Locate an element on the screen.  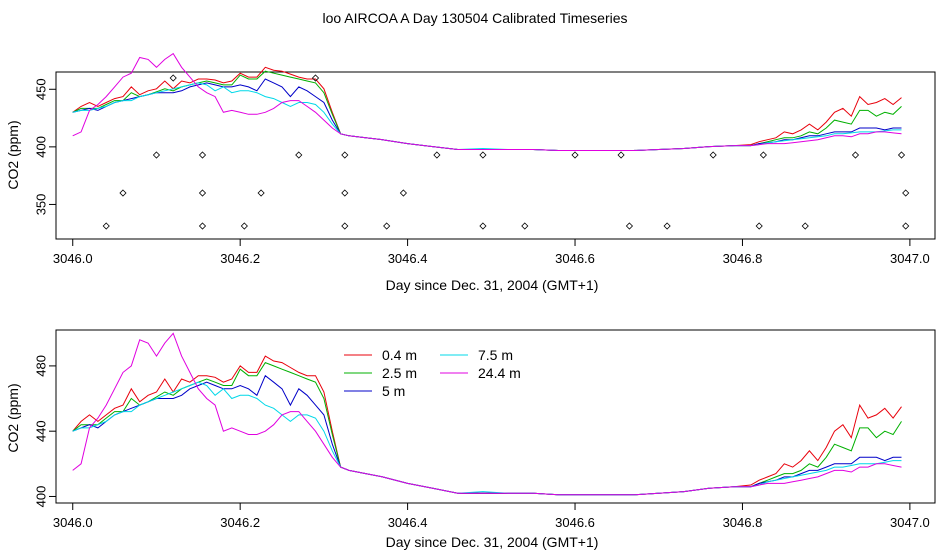
legend-entry: 5 m is located at coordinates (393, 391).